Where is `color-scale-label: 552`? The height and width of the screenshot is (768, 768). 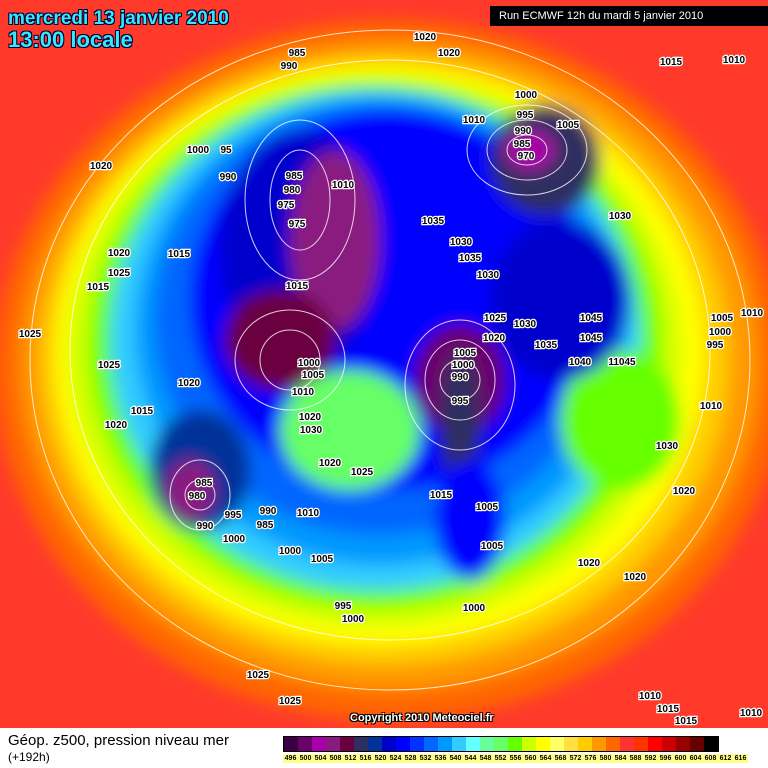
color-scale-label: 552 is located at coordinates (500, 758).